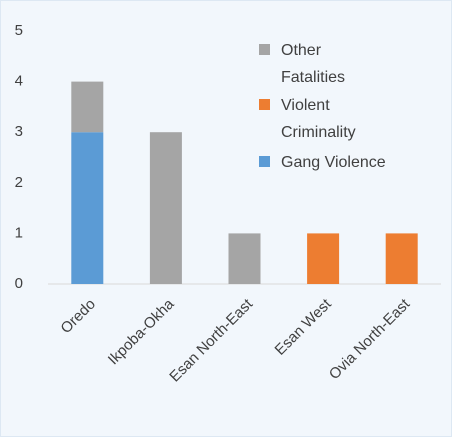  What do you see at coordinates (19, 182) in the screenshot?
I see `y-tick-label: 2` at bounding box center [19, 182].